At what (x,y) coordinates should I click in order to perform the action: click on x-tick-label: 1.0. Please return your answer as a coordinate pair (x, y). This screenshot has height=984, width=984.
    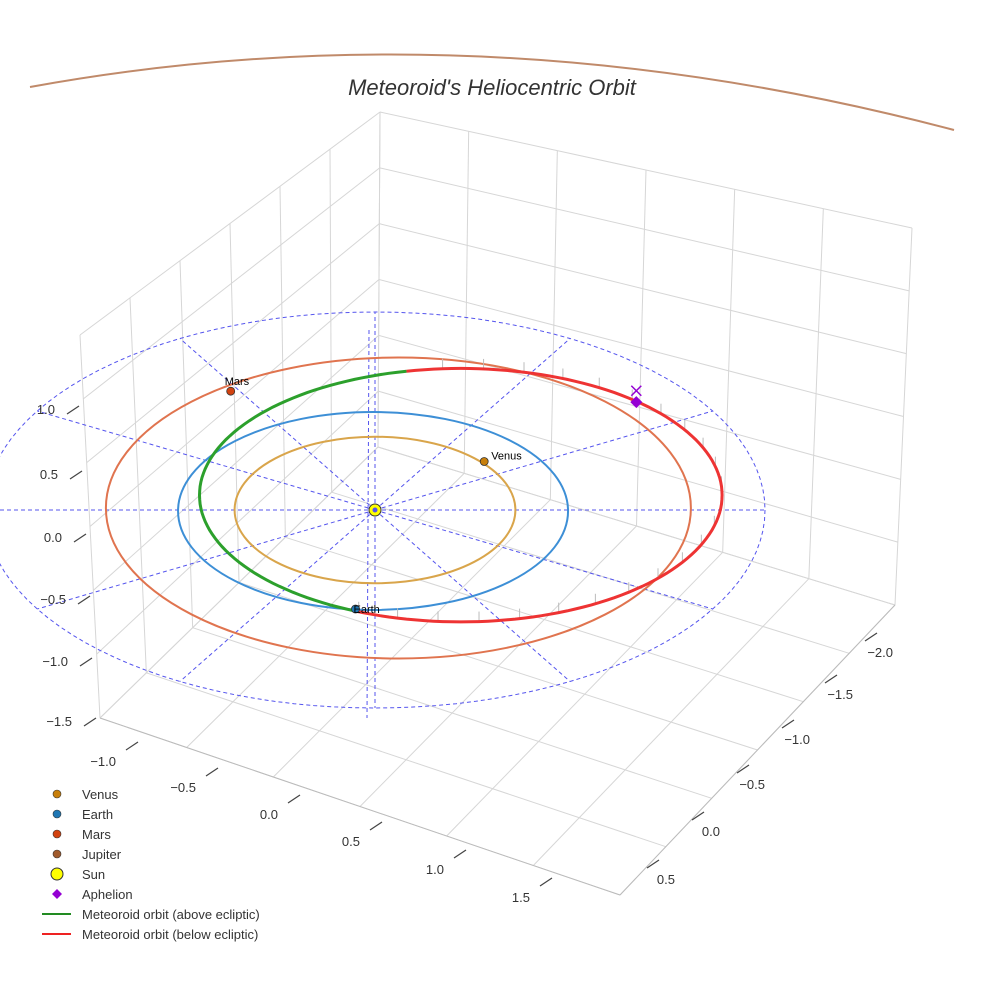
    Looking at the image, I should click on (435, 869).